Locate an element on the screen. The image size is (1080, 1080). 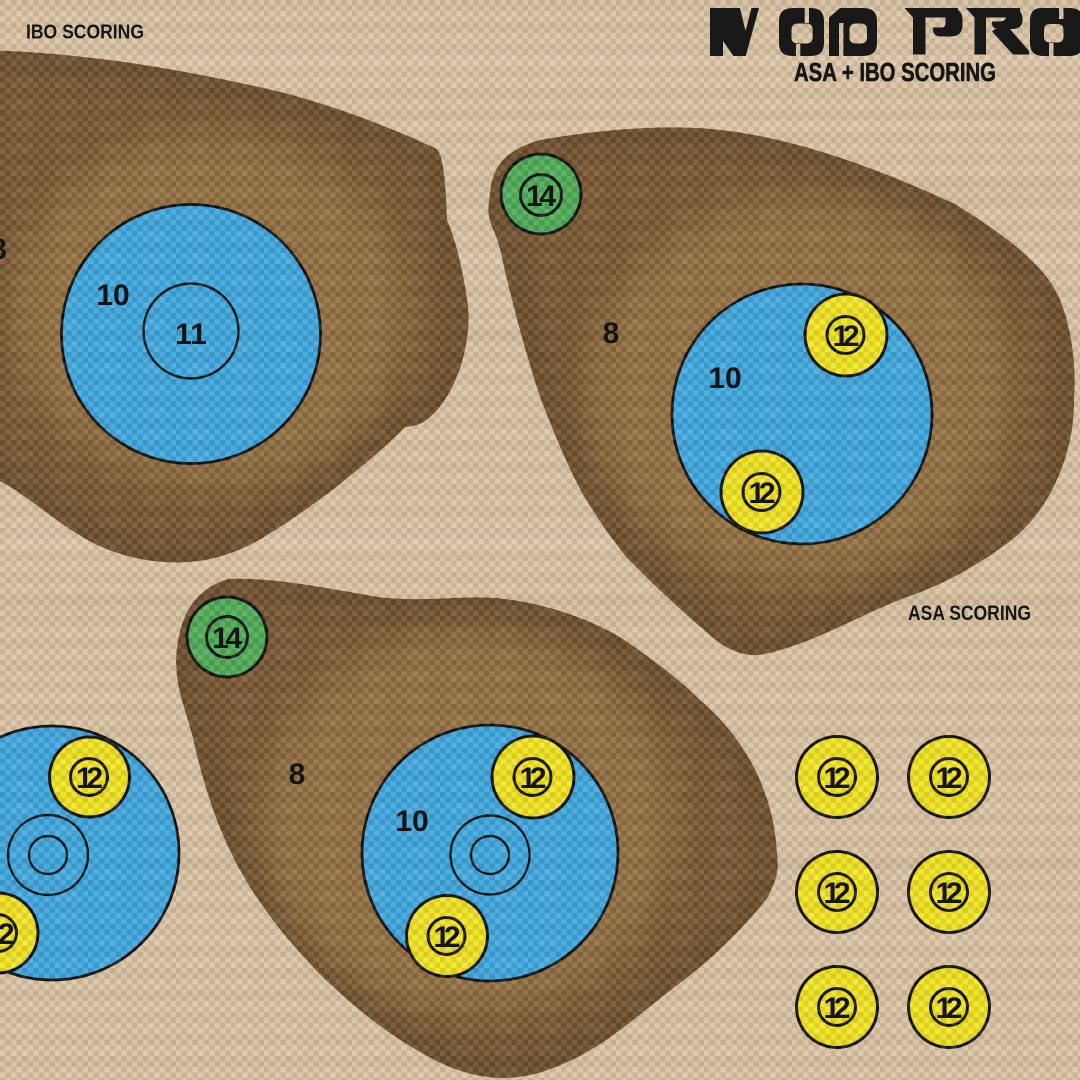
svg-text: ASA SCORING is located at coordinates (969, 613).